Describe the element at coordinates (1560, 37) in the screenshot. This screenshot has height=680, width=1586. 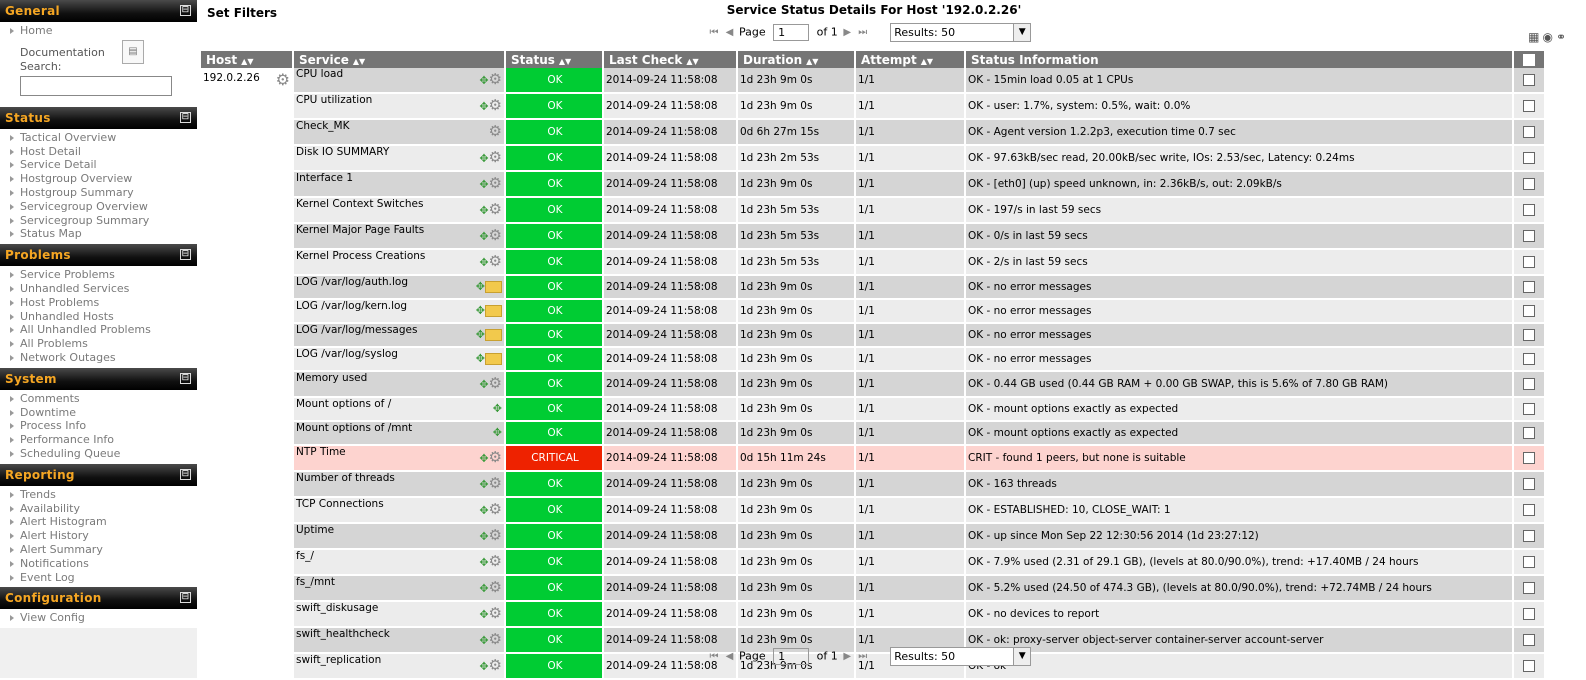
I see `link-icon: ⚭` at that location.